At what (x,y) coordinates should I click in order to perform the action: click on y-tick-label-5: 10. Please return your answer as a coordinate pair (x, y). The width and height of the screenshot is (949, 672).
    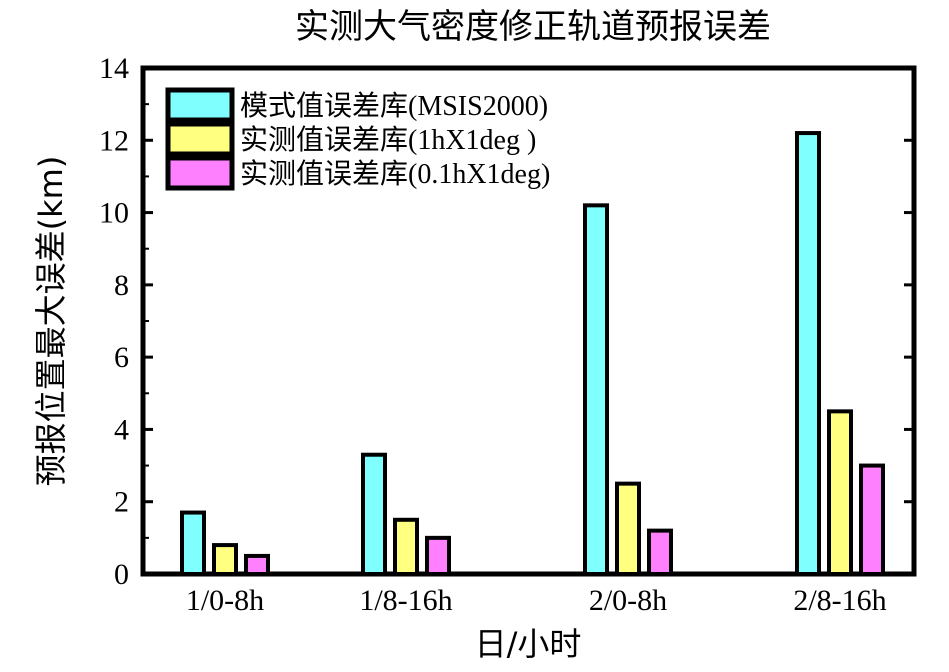
    Looking at the image, I should click on (114, 213).